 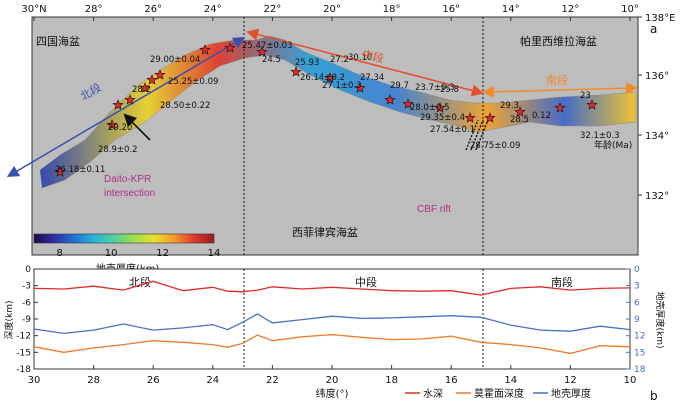 I want to click on age-label: 27.34, so click(x=372, y=78).